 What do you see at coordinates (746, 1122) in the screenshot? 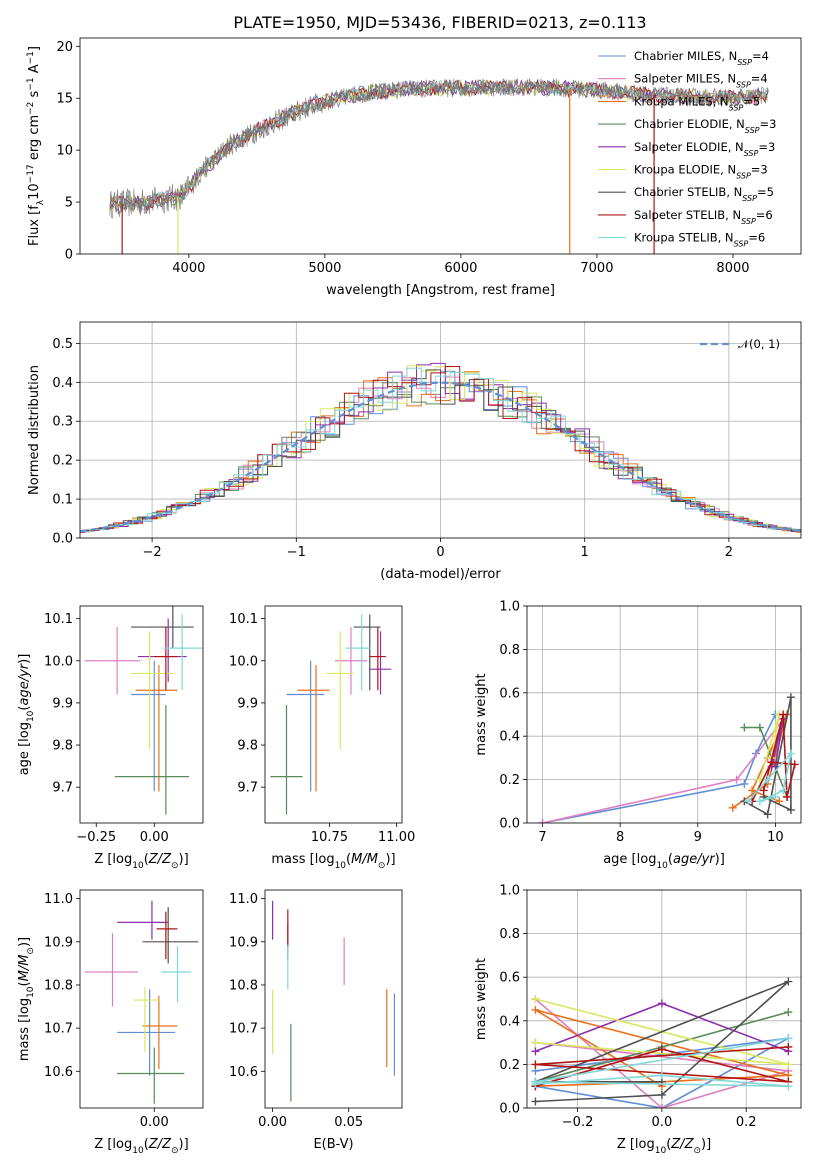
I see `mw-z-xtick-label-2: 0.2` at bounding box center [746, 1122].